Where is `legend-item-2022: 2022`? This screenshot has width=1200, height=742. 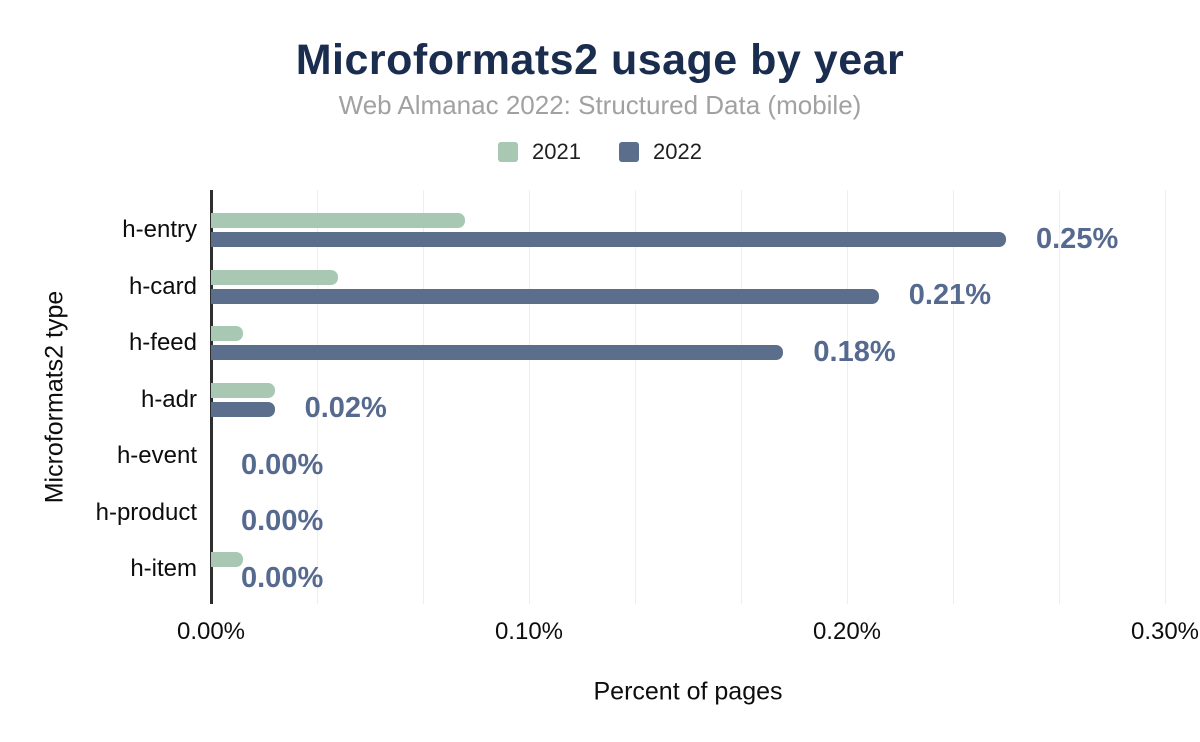
legend-item-2022: 2022 is located at coordinates (660, 152).